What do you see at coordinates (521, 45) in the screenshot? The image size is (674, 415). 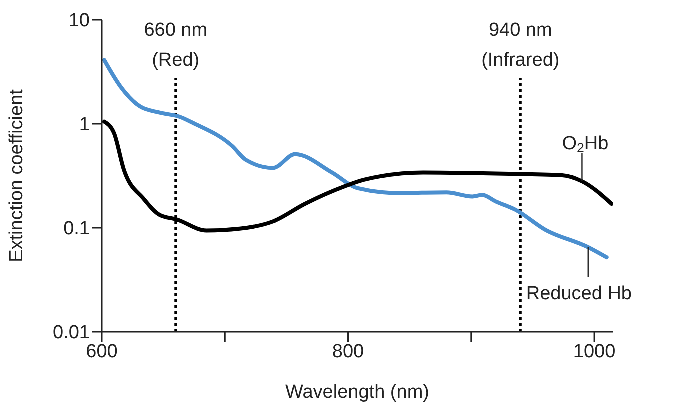 I see `ref-line-label: 940 nm (Infrared)` at bounding box center [521, 45].